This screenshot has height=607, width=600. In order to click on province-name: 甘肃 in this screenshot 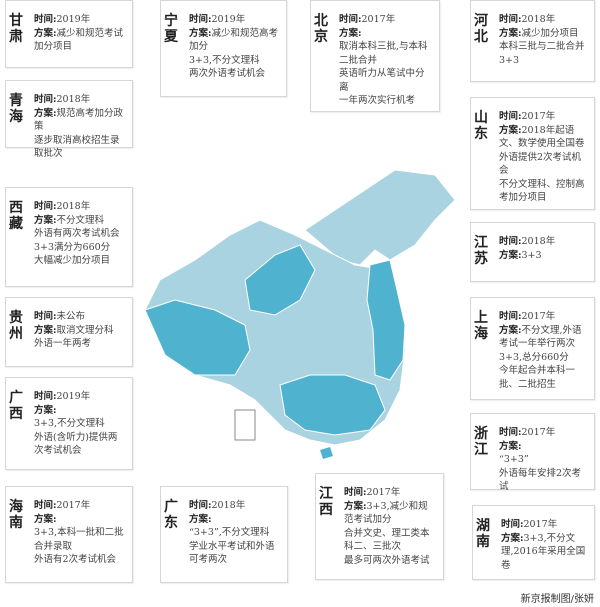, I will do `click(16, 29)`.